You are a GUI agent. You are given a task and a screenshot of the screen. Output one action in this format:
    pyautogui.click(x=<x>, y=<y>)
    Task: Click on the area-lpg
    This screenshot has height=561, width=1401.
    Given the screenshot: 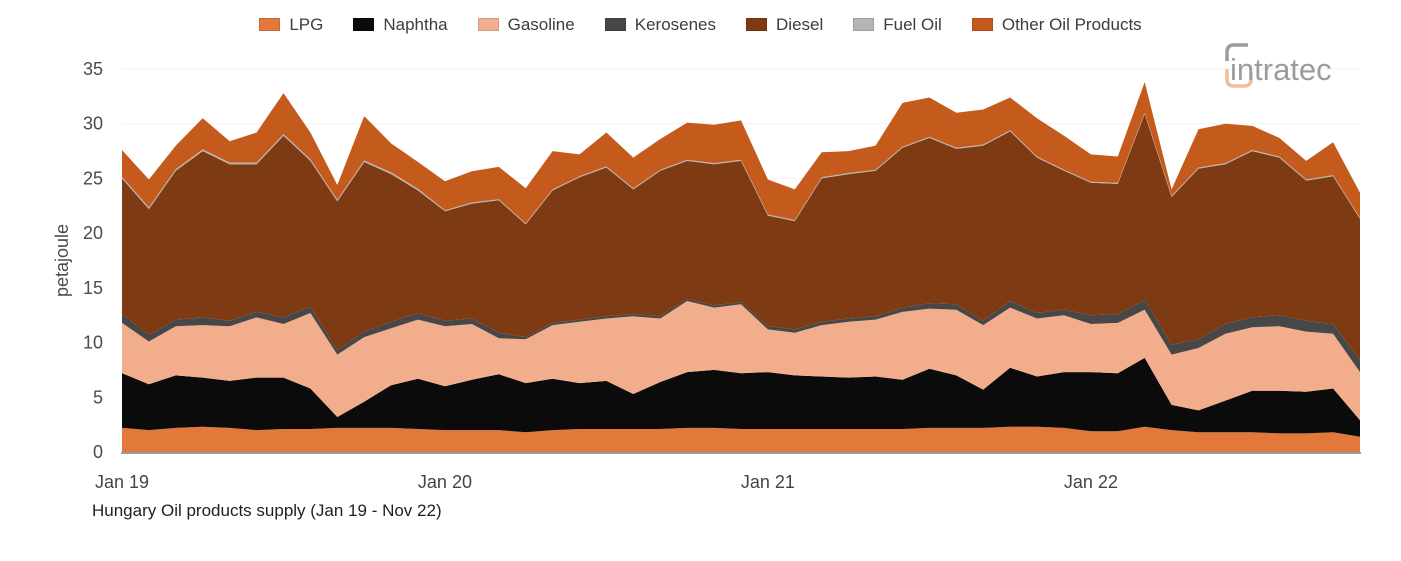 What is the action you would take?
    pyautogui.click(x=741, y=439)
    